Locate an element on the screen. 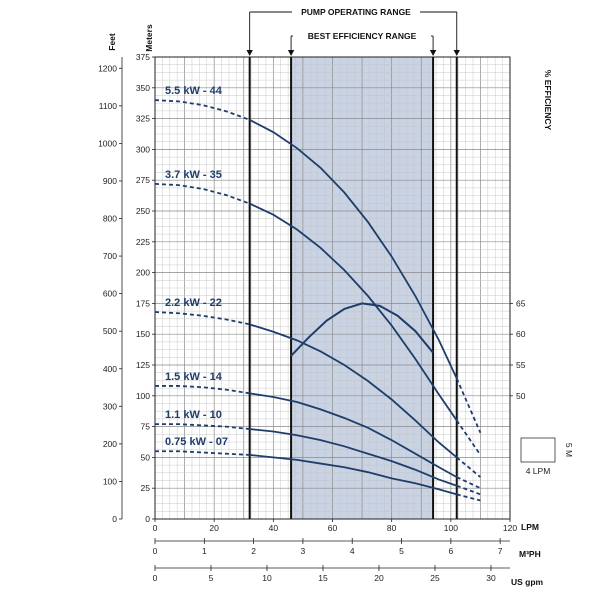  usgpm-tick-label: 10 is located at coordinates (267, 578).